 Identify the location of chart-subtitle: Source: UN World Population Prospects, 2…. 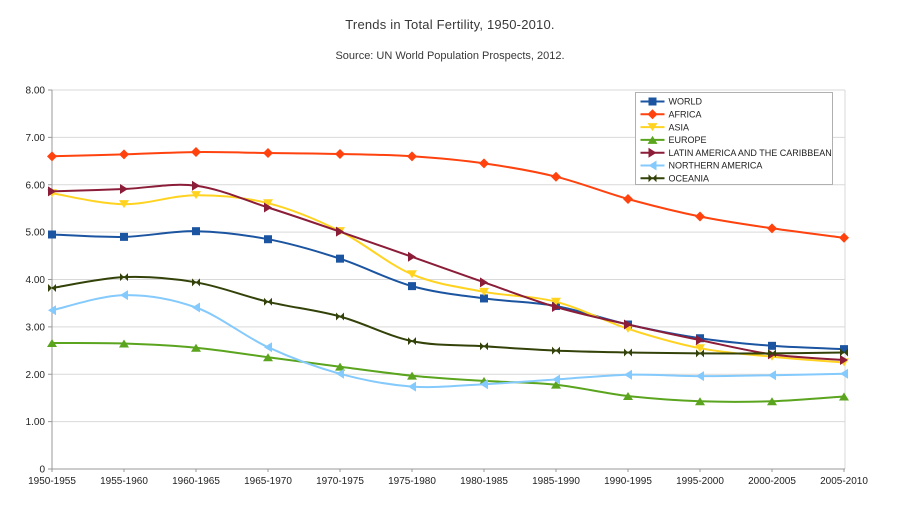
(450, 56).